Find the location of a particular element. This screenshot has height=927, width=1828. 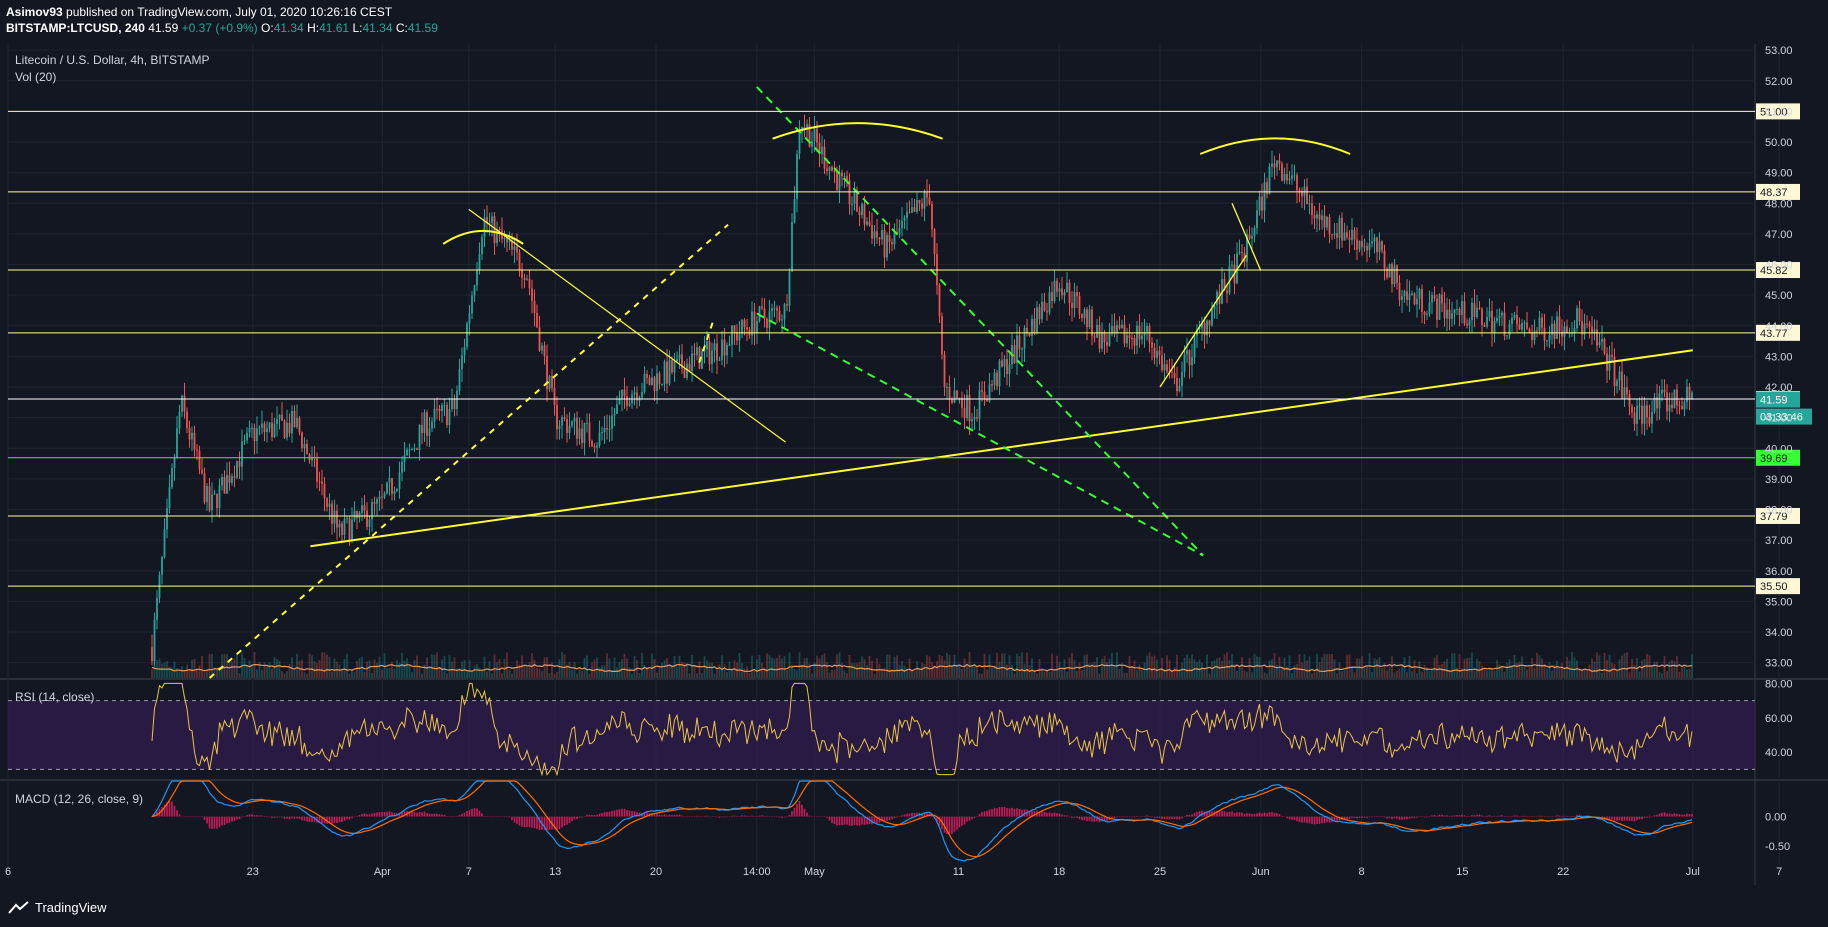

y-tick-label: 43.00 is located at coordinates (1779, 357).